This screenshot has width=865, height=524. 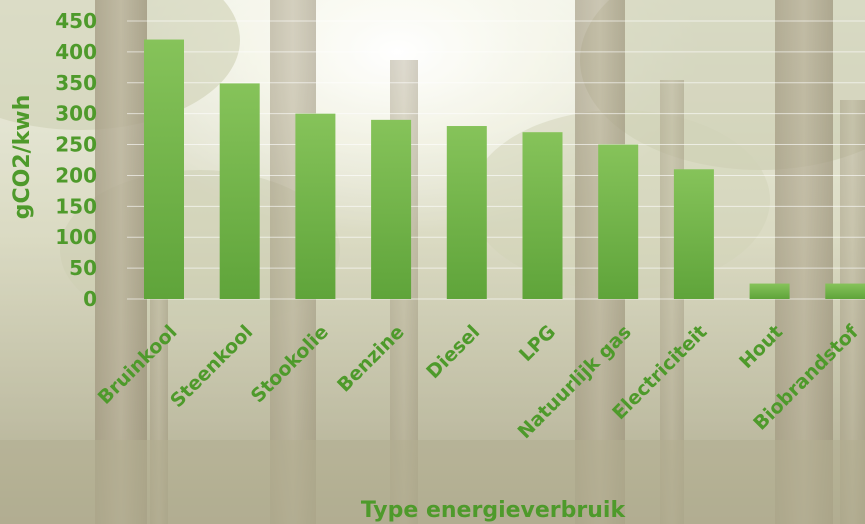 I want to click on x-axis-title: Type energieverbruik, so click(x=494, y=510).